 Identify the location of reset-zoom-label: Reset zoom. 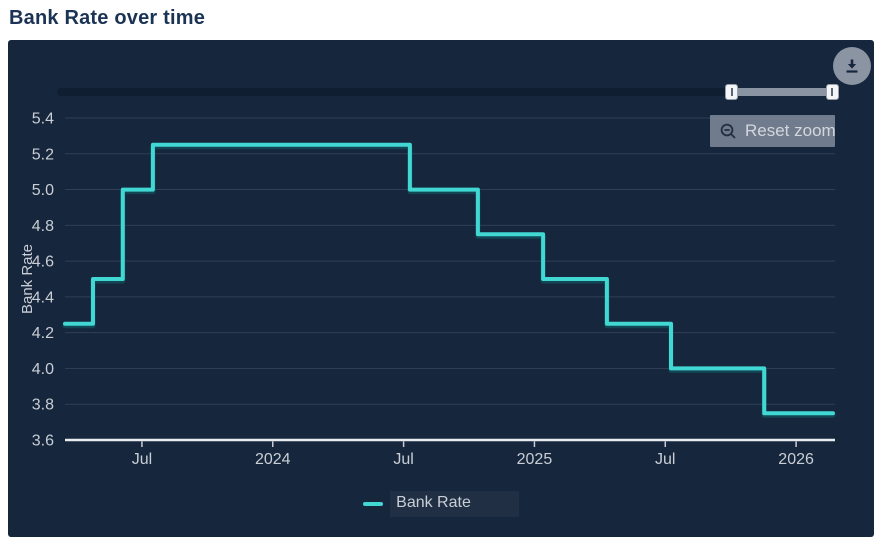
(790, 130).